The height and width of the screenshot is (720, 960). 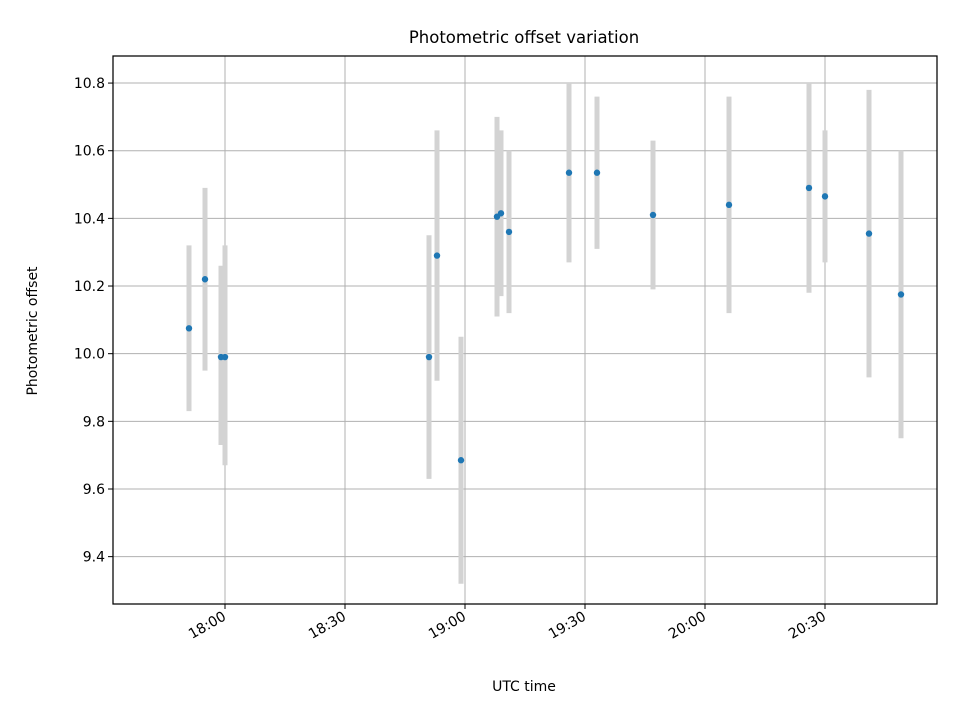 I want to click on y-tick-label: 9.8, so click(x=94, y=422).